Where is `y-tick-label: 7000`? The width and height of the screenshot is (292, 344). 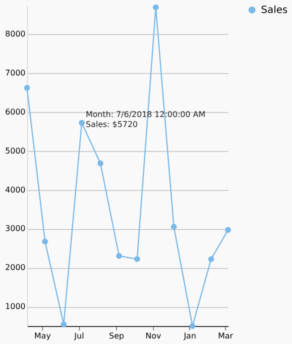 y-tick-label: 7000 is located at coordinates (15, 73).